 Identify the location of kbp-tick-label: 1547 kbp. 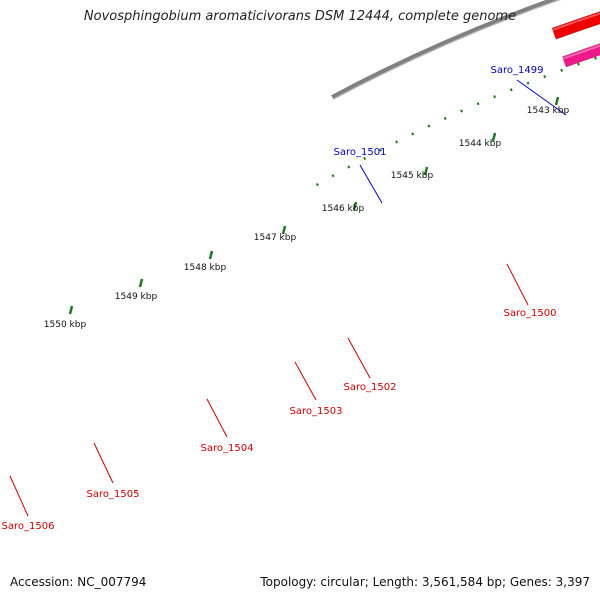
(275, 238).